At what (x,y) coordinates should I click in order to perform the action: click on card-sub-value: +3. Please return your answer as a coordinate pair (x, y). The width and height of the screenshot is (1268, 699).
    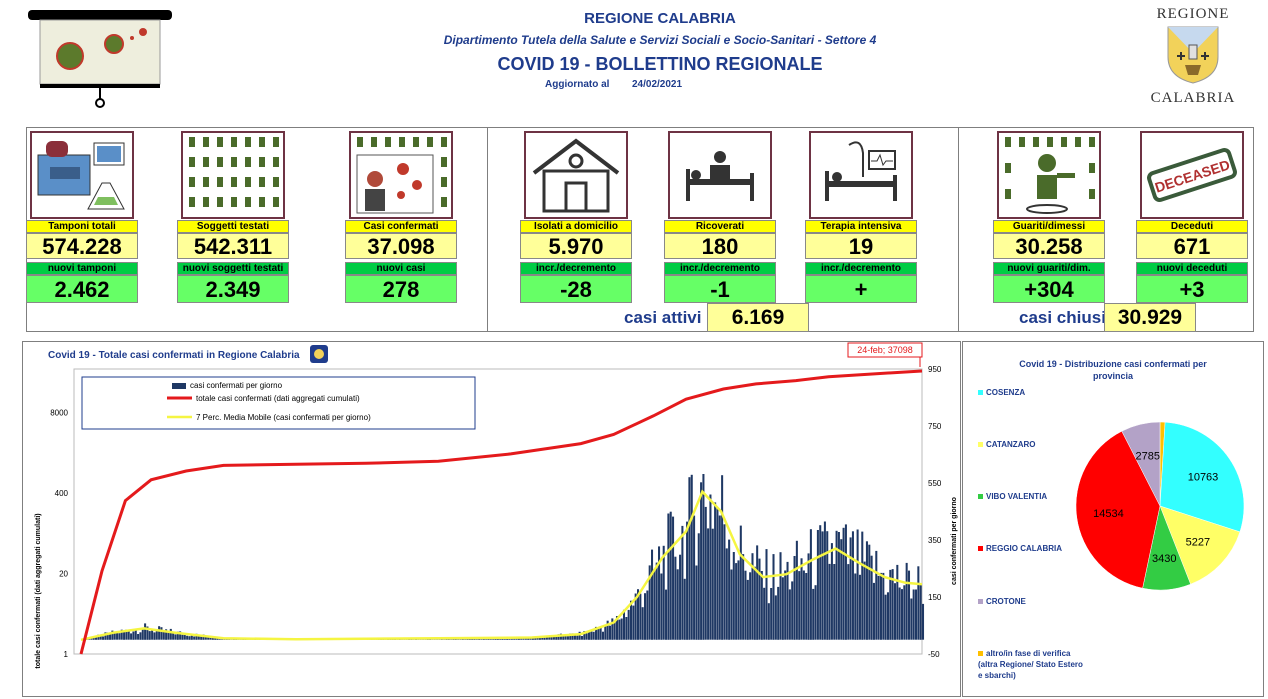
    Looking at the image, I should click on (1192, 289).